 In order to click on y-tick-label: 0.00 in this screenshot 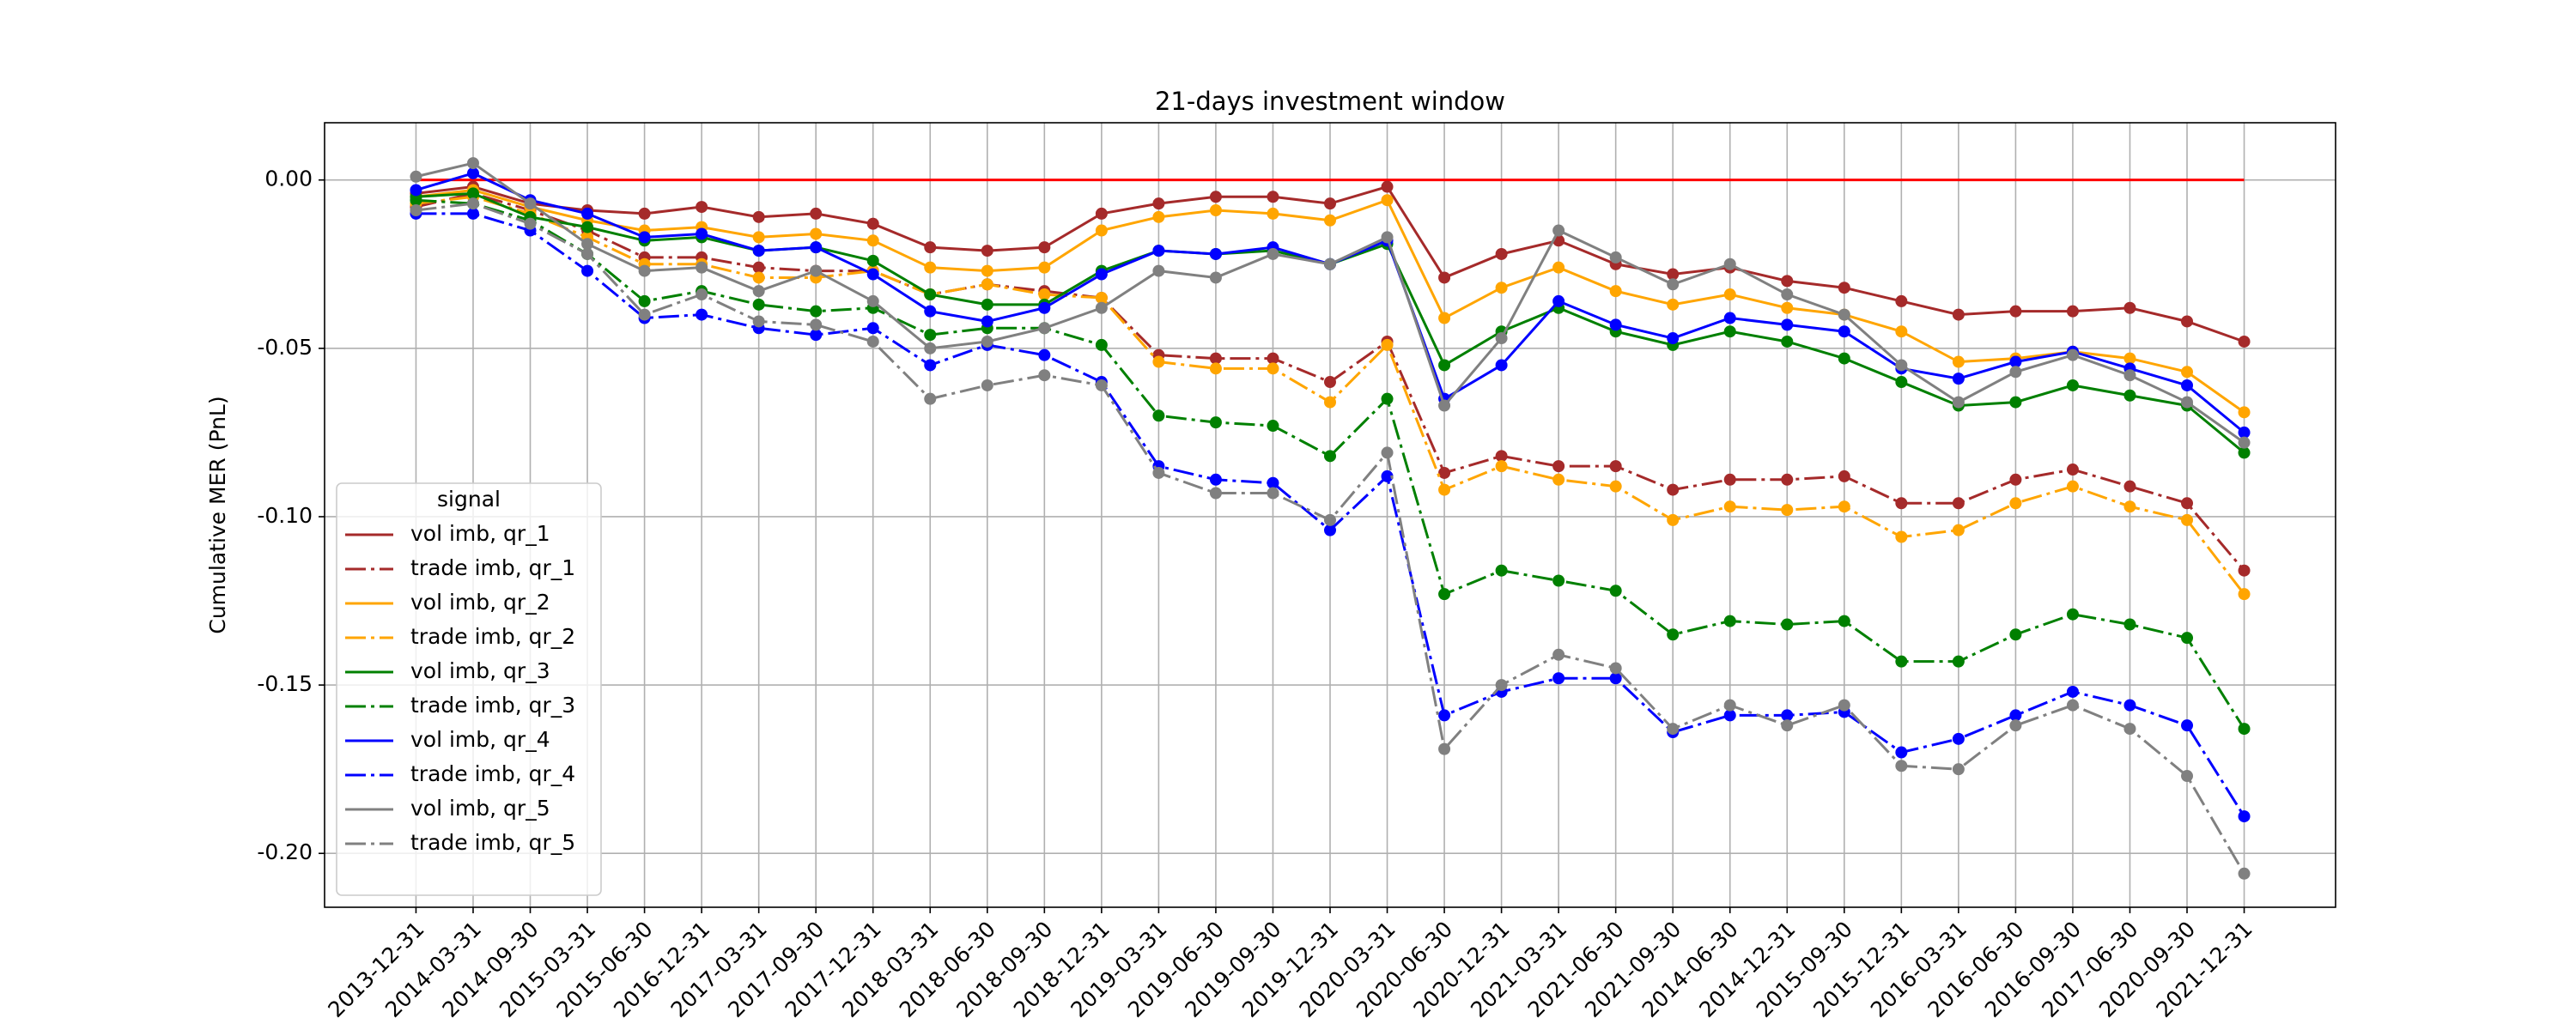, I will do `click(289, 179)`.